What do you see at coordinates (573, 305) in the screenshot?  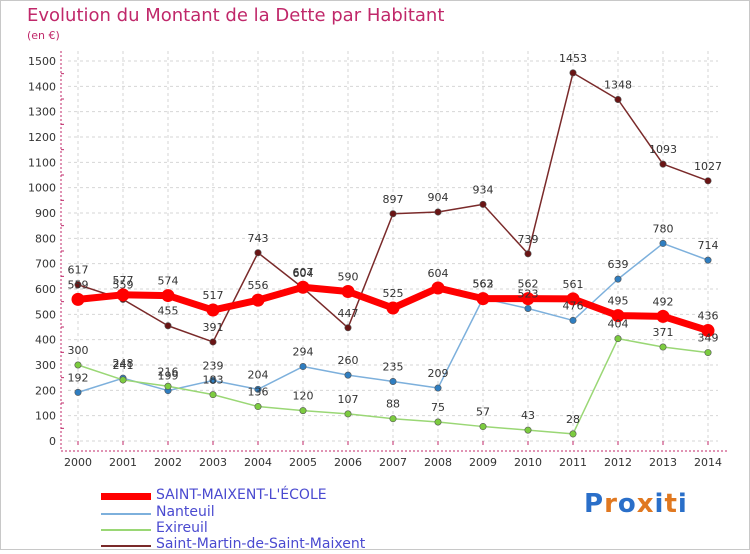 I see `data-label: 476` at bounding box center [573, 305].